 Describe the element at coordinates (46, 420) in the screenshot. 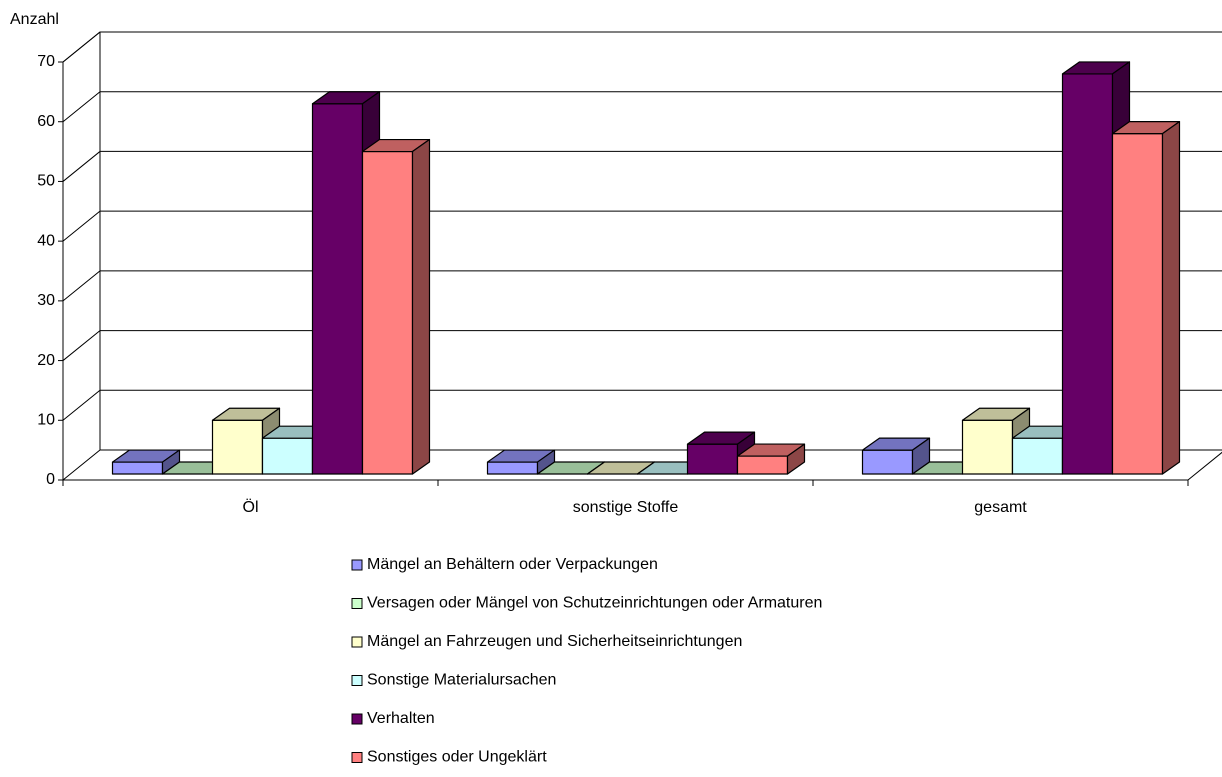

I see `y-tick-label: 10` at that location.